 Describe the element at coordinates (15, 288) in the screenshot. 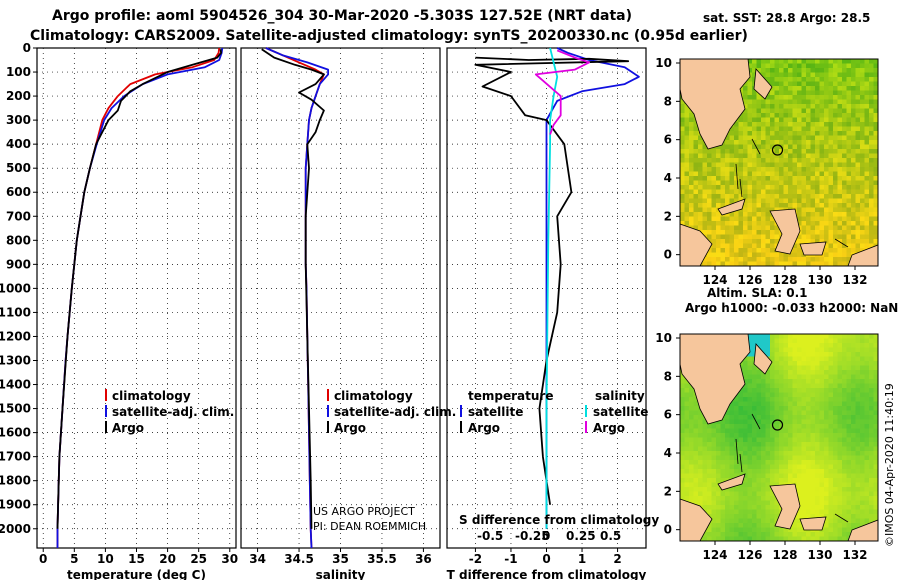

I see `y-tick-label: 1000` at that location.